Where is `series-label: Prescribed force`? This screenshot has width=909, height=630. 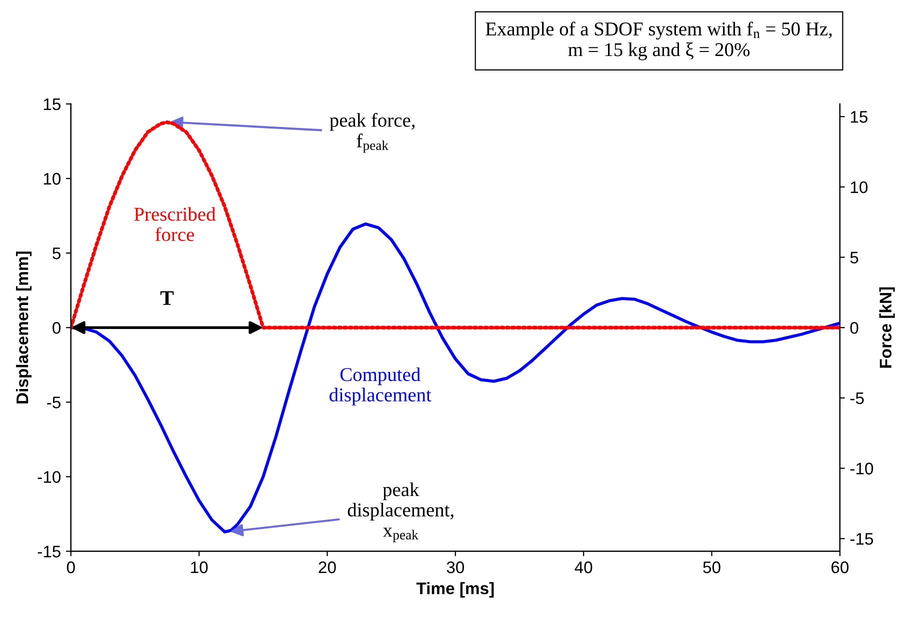 series-label: Prescribed force is located at coordinates (175, 224).